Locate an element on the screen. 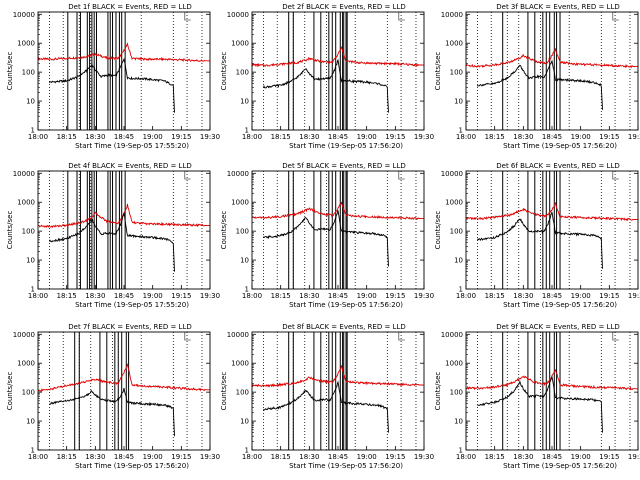  panel-title: Det 6f BLACK = Events, RED = LLD is located at coordinates (557, 166).